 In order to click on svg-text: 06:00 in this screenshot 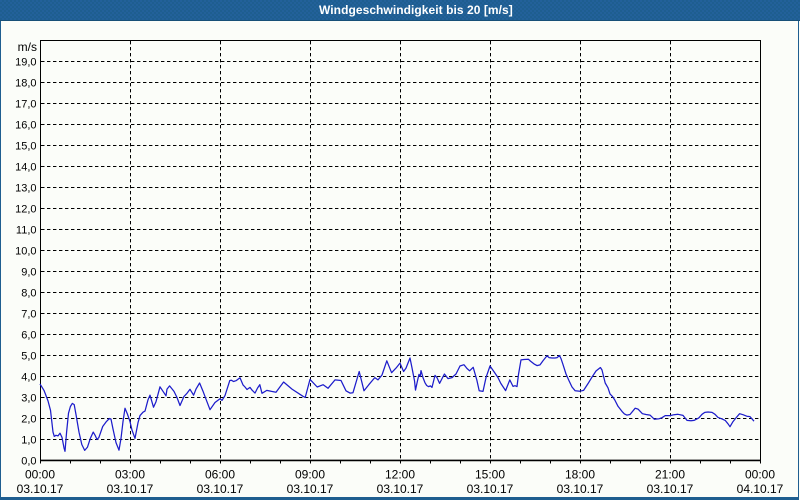, I will do `click(220, 475)`.